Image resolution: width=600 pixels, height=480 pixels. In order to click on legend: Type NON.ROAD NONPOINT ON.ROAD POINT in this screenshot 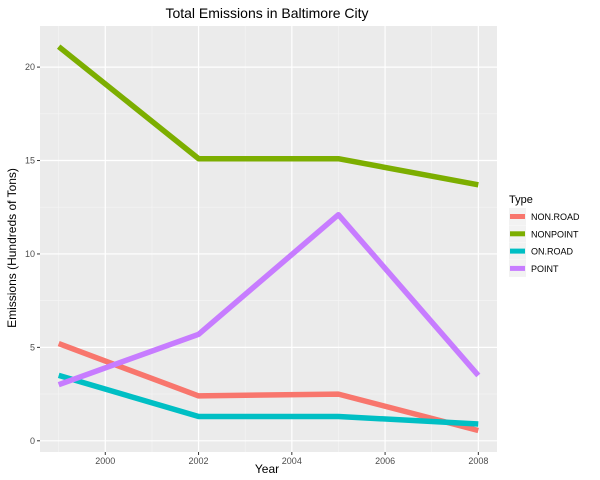, I will do `click(544, 235)`.